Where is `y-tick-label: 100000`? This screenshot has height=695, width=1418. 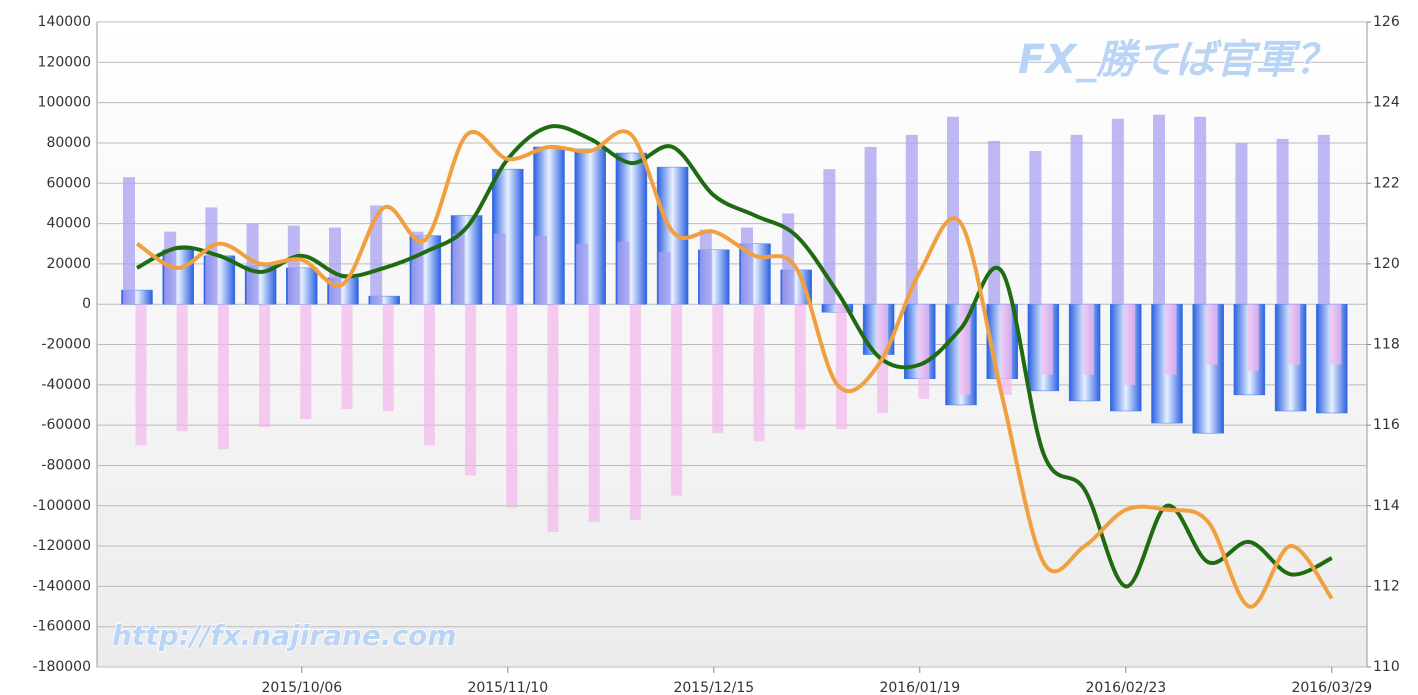
y-tick-label: 100000 is located at coordinates (64, 103).